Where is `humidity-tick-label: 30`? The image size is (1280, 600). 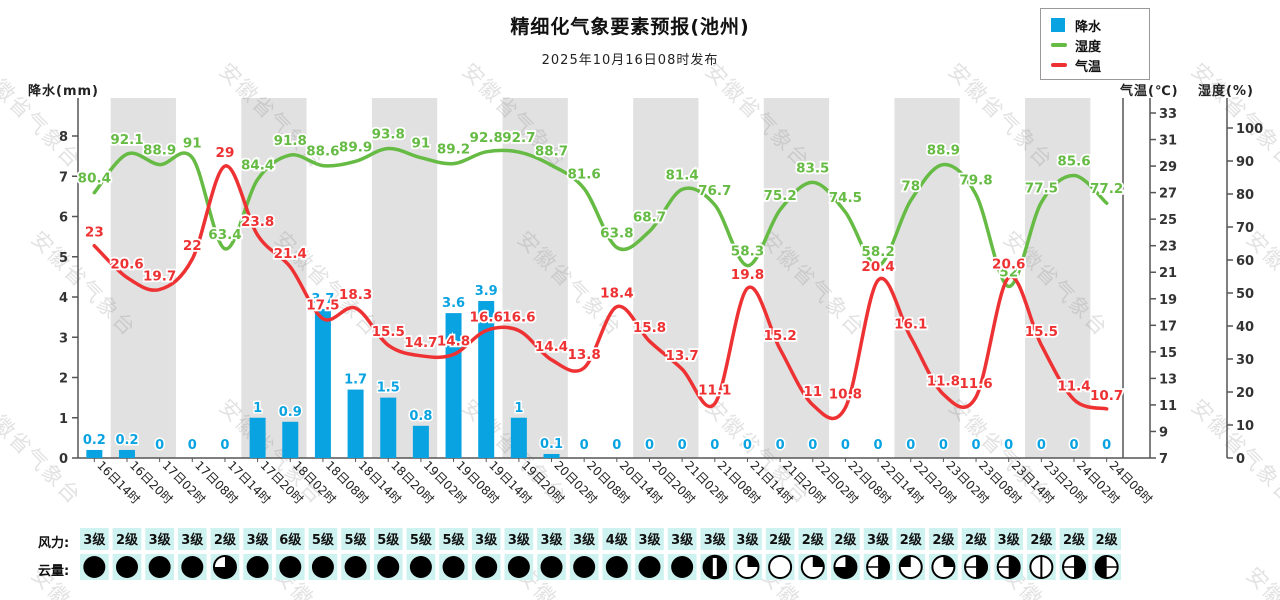
humidity-tick-label: 30 is located at coordinates (1245, 360).